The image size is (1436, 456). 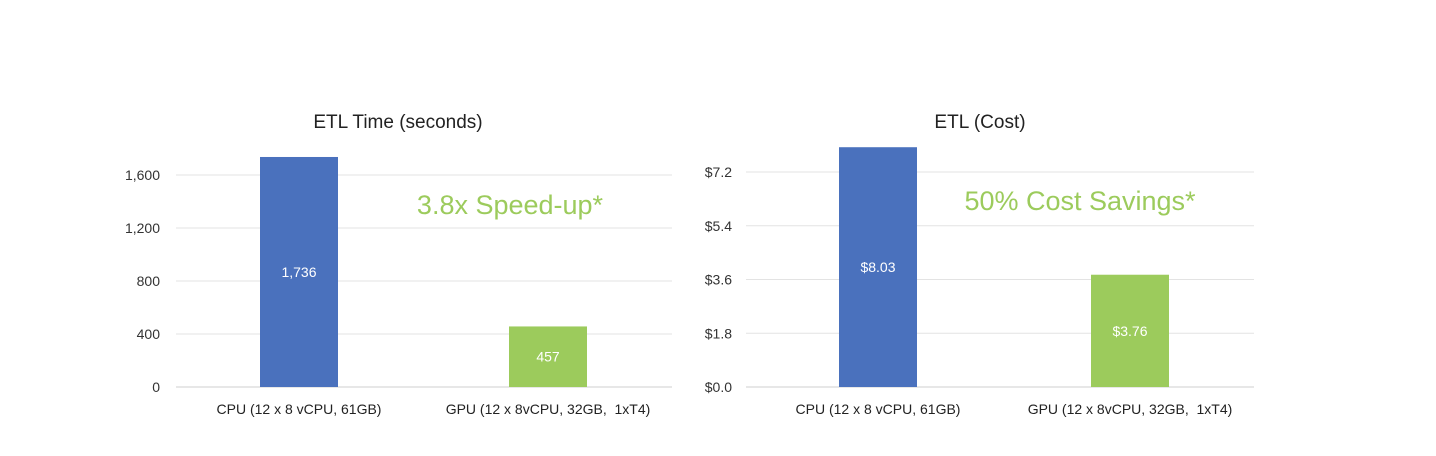 What do you see at coordinates (1003, 299) in the screenshot?
I see `data-labels: $8.03 $3.76` at bounding box center [1003, 299].